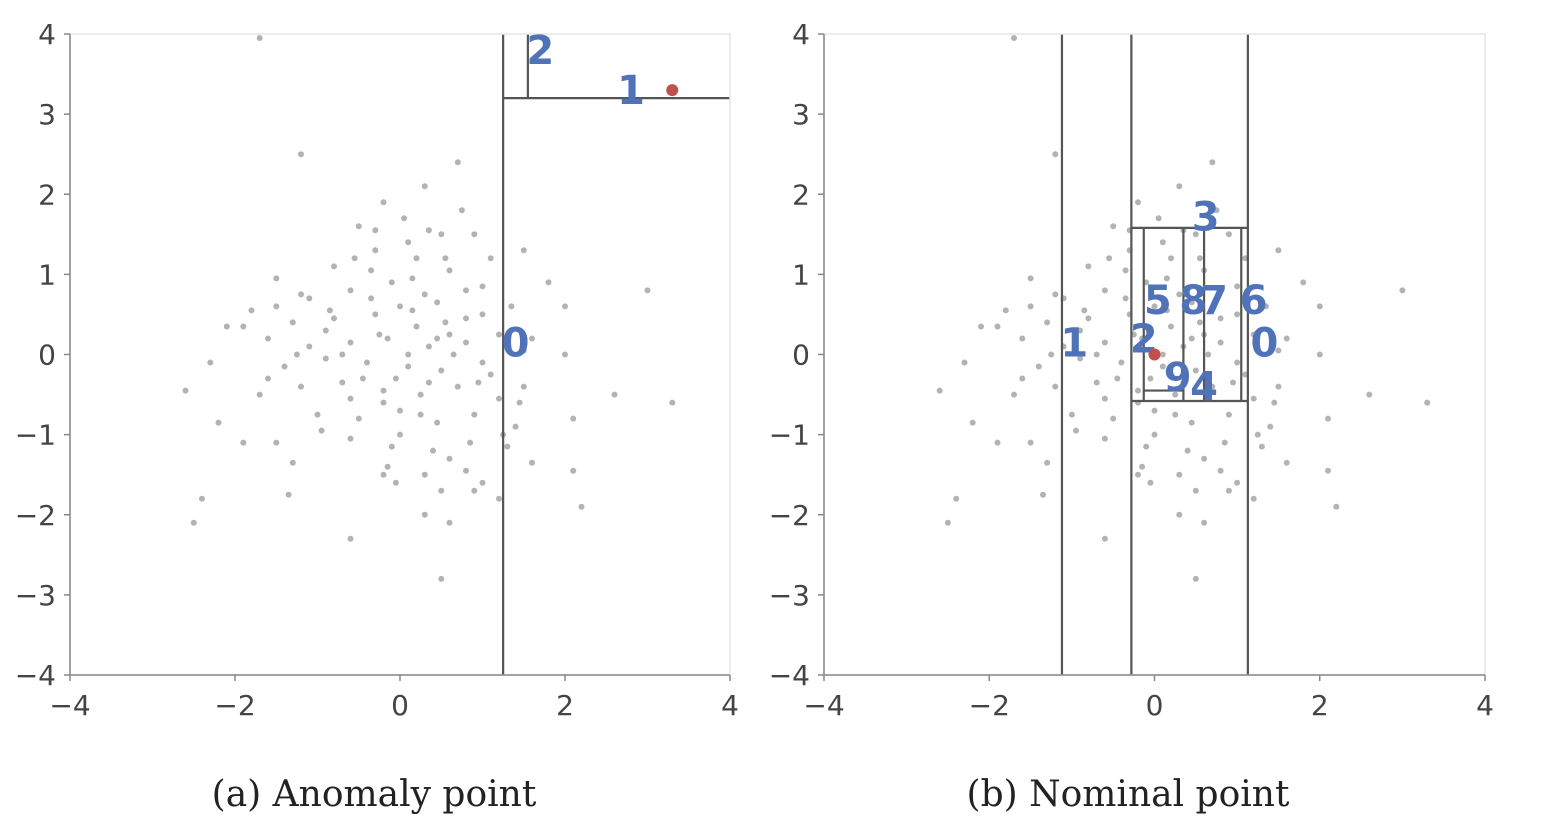 Image resolution: width=1546 pixels, height=838 pixels. Describe the element at coordinates (989, 705) in the screenshot. I see `x-tick-label: −2` at that location.